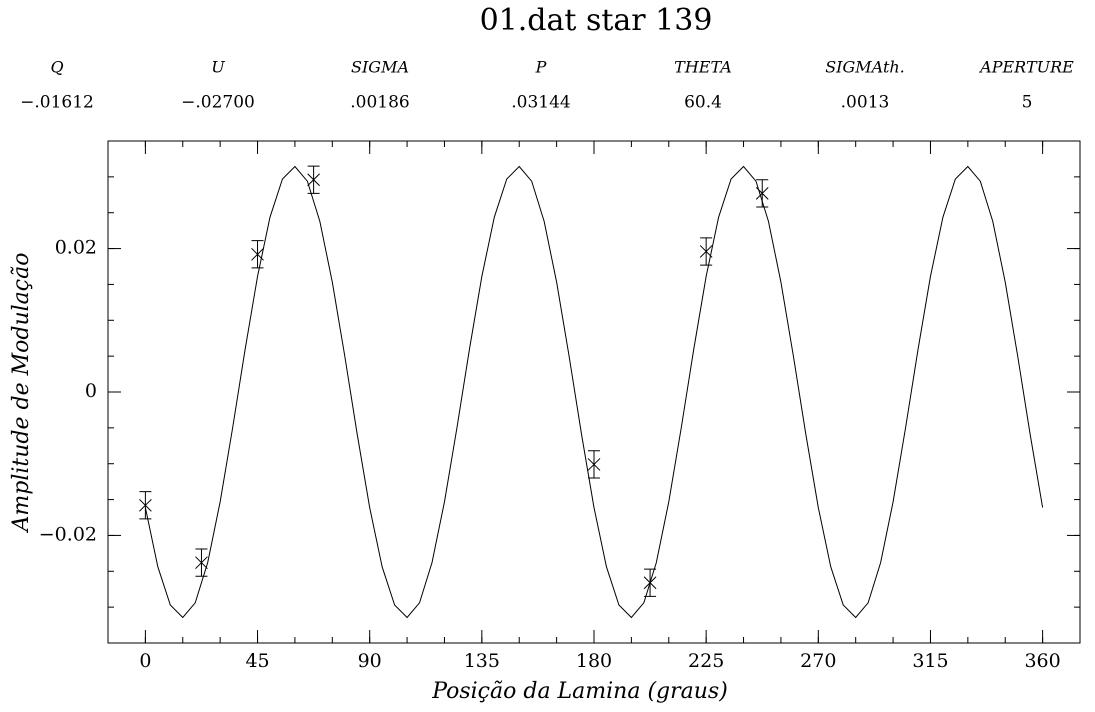  Describe the element at coordinates (818, 661) in the screenshot. I see `x-tick-label: 270` at that location.